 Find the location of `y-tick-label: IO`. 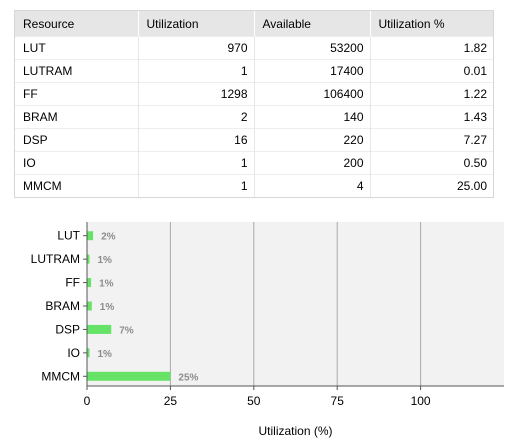

y-tick-label: IO is located at coordinates (73, 353).